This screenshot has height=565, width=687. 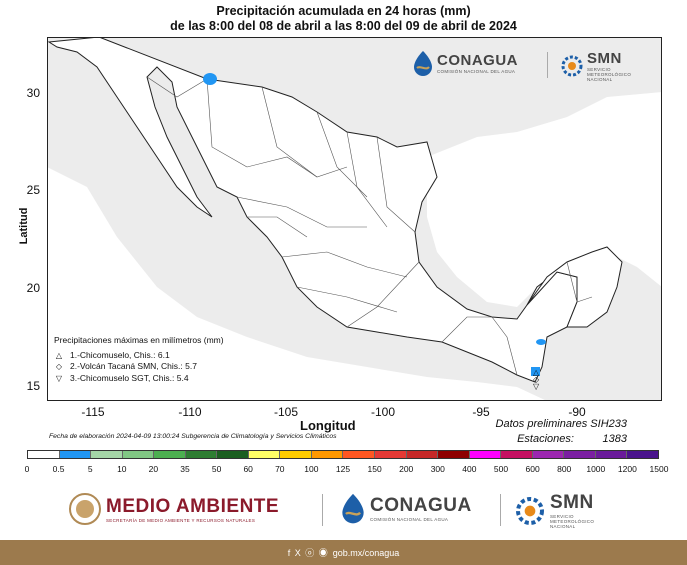 What do you see at coordinates (120, 354) in the screenshot?
I see `maxima-item-1-text: 1.-Chicomuselo, Chis.: 6.1` at bounding box center [120, 354].